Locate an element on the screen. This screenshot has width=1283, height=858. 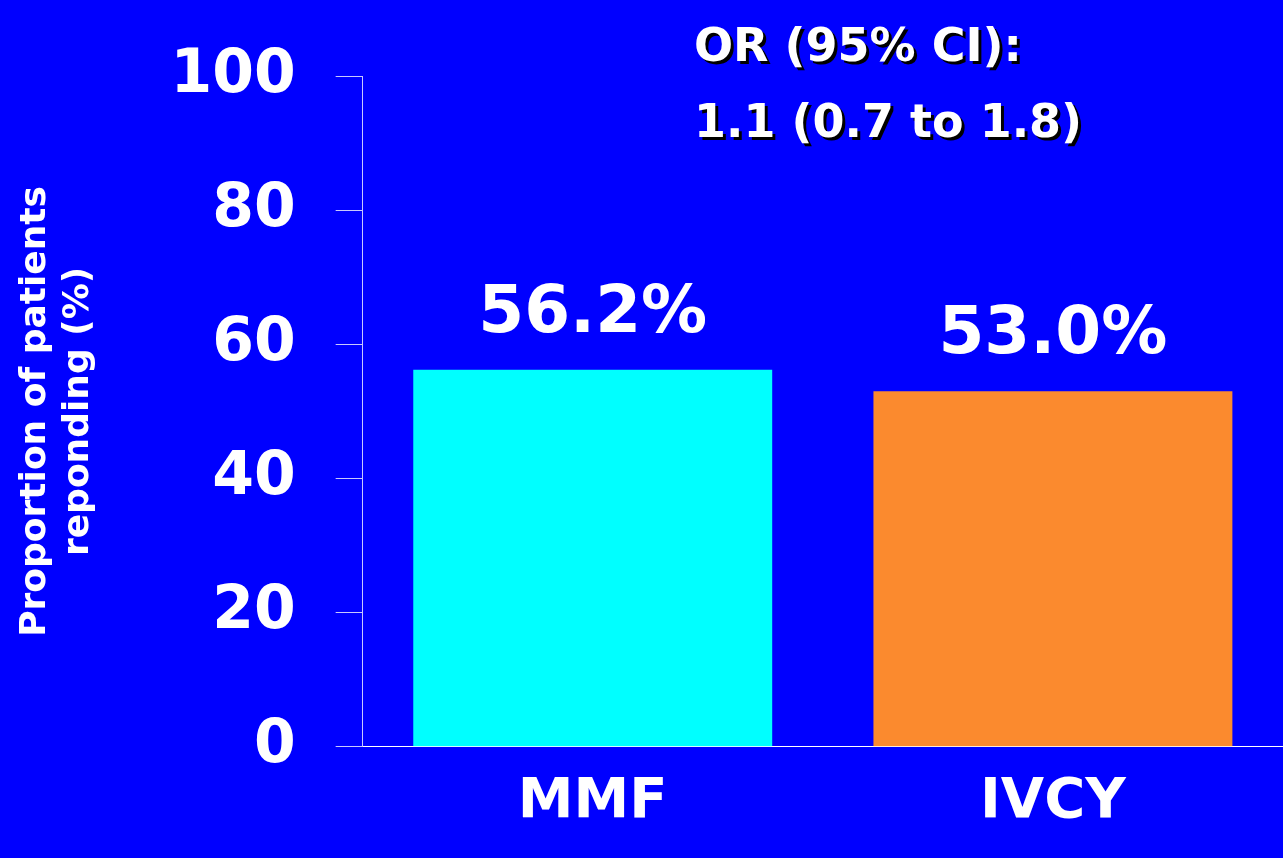
x-tick-label: MMF is located at coordinates (592, 797).